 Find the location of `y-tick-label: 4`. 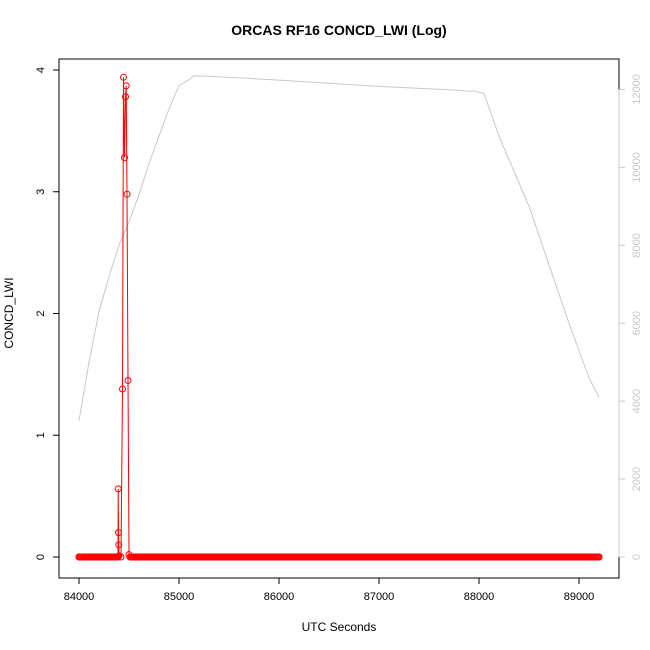

y-tick-label: 4 is located at coordinates (41, 70).